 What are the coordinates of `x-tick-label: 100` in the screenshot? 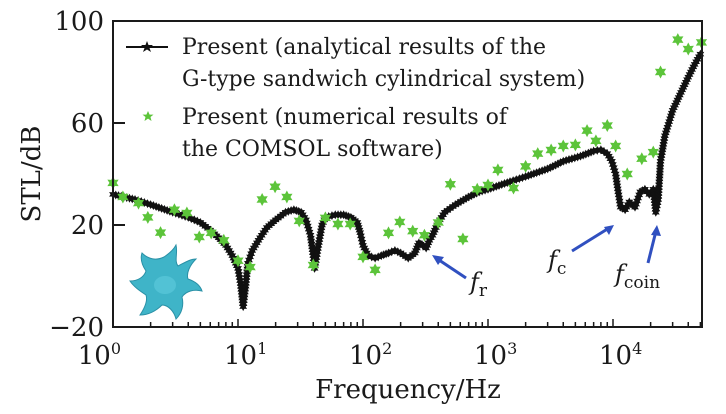 It's located at (99, 355).